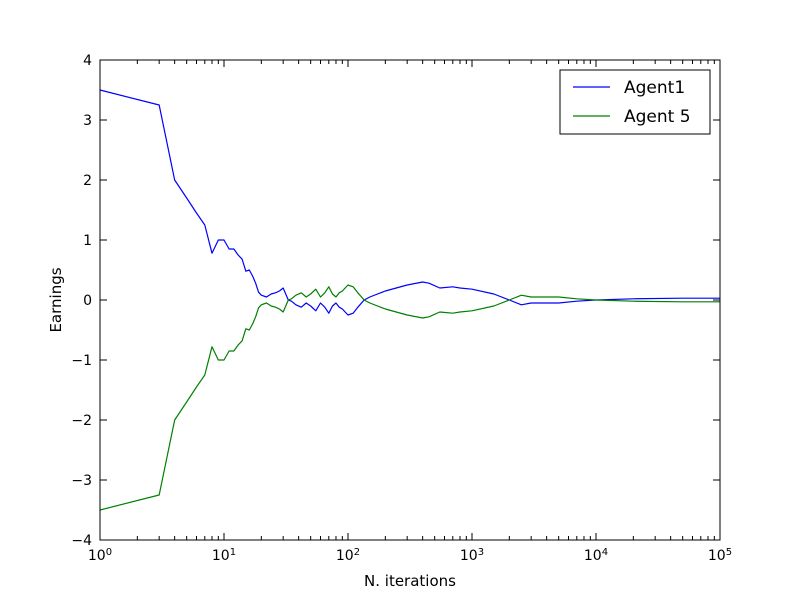 This screenshot has height=600, width=800. I want to click on x-tick-label: 10⁵, so click(720, 556).